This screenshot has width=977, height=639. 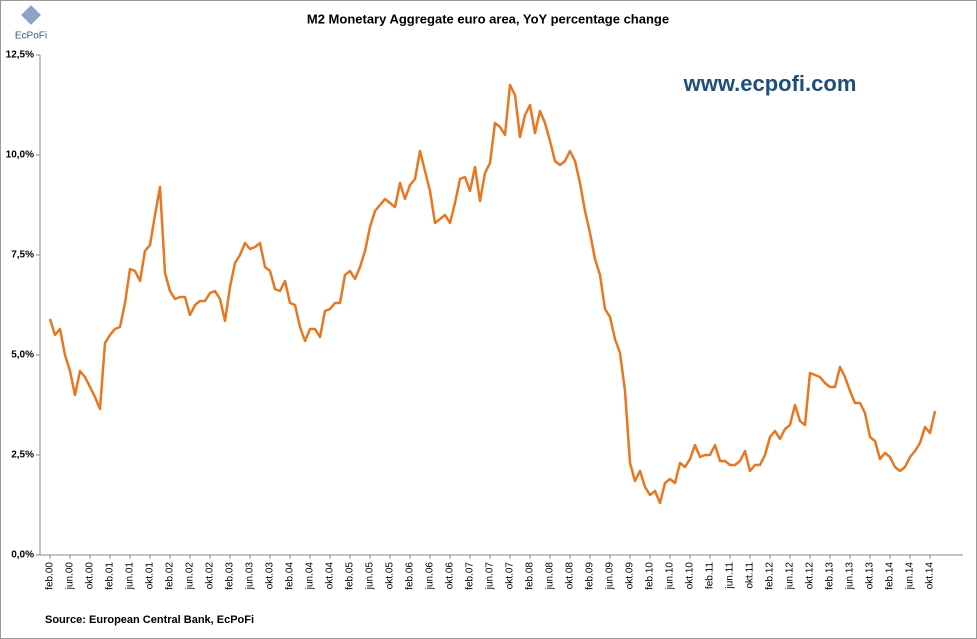 I want to click on y-tick-label: 10,0%, so click(x=20, y=155).